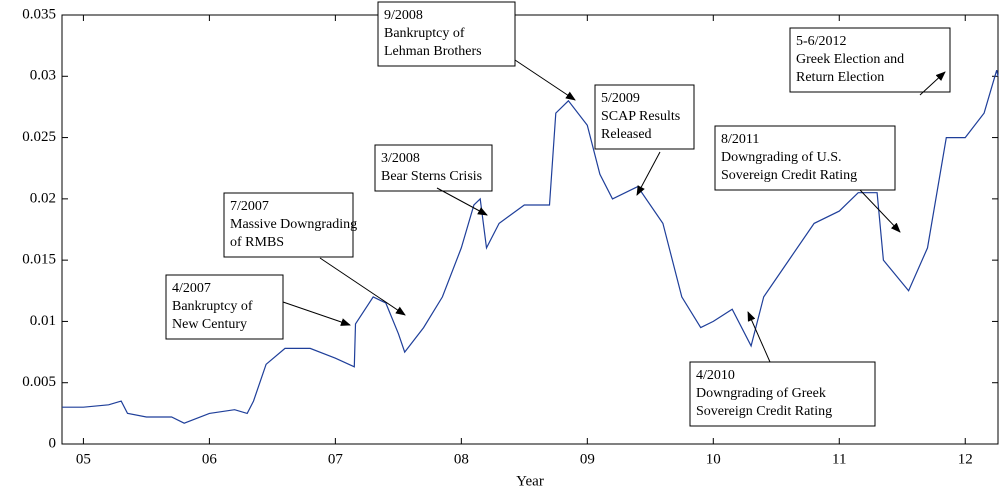 This screenshot has height=495, width=1000. I want to click on y-tick-label: 0.035, so click(39, 14).